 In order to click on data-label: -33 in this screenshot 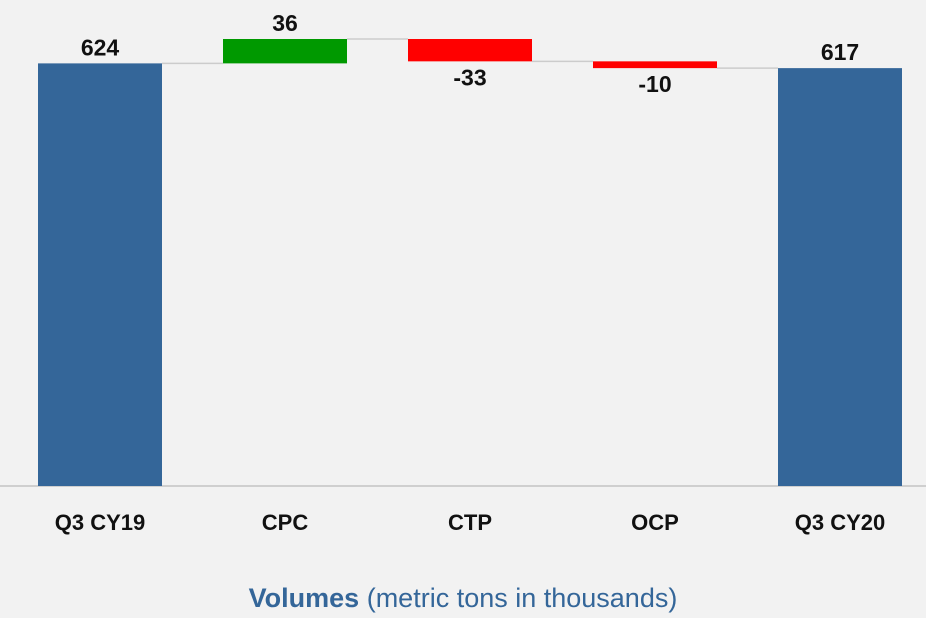, I will do `click(469, 77)`.